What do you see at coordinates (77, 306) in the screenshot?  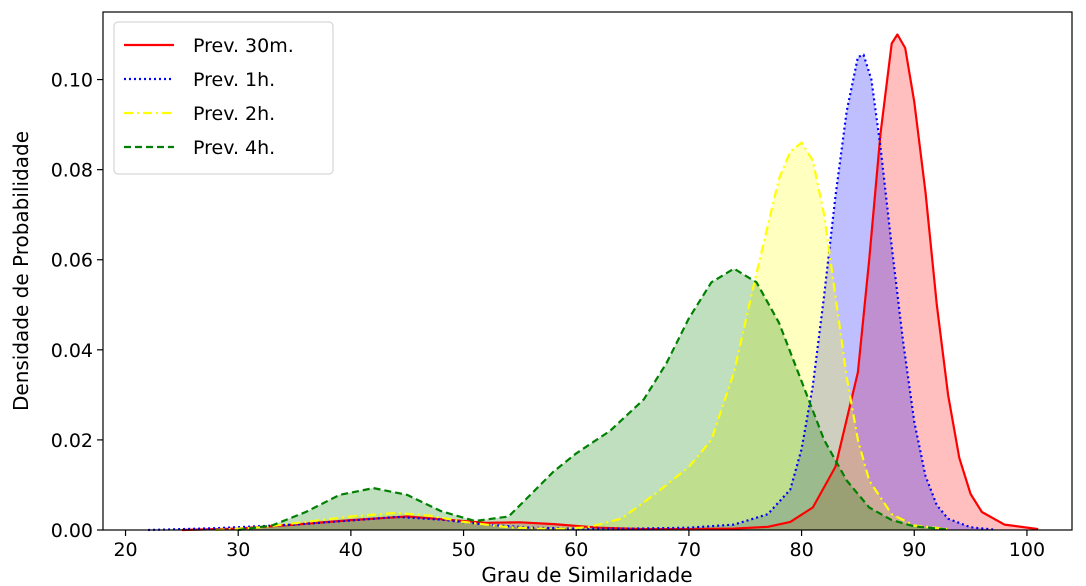 I see `y-axis: 0.00 0.02 0.04 0.06 0.08 0.10` at bounding box center [77, 306].